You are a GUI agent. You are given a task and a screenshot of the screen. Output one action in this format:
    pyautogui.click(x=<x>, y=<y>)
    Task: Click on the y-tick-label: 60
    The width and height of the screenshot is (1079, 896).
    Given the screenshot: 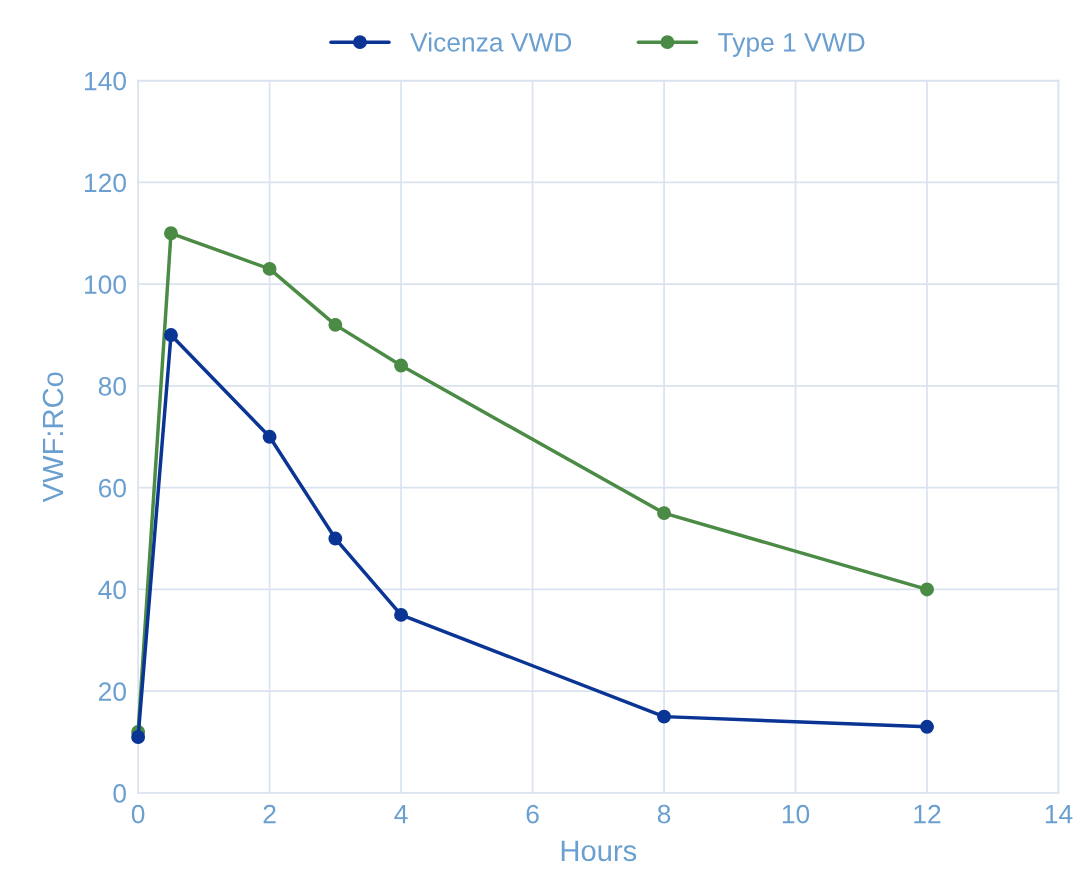 What is the action you would take?
    pyautogui.click(x=112, y=488)
    